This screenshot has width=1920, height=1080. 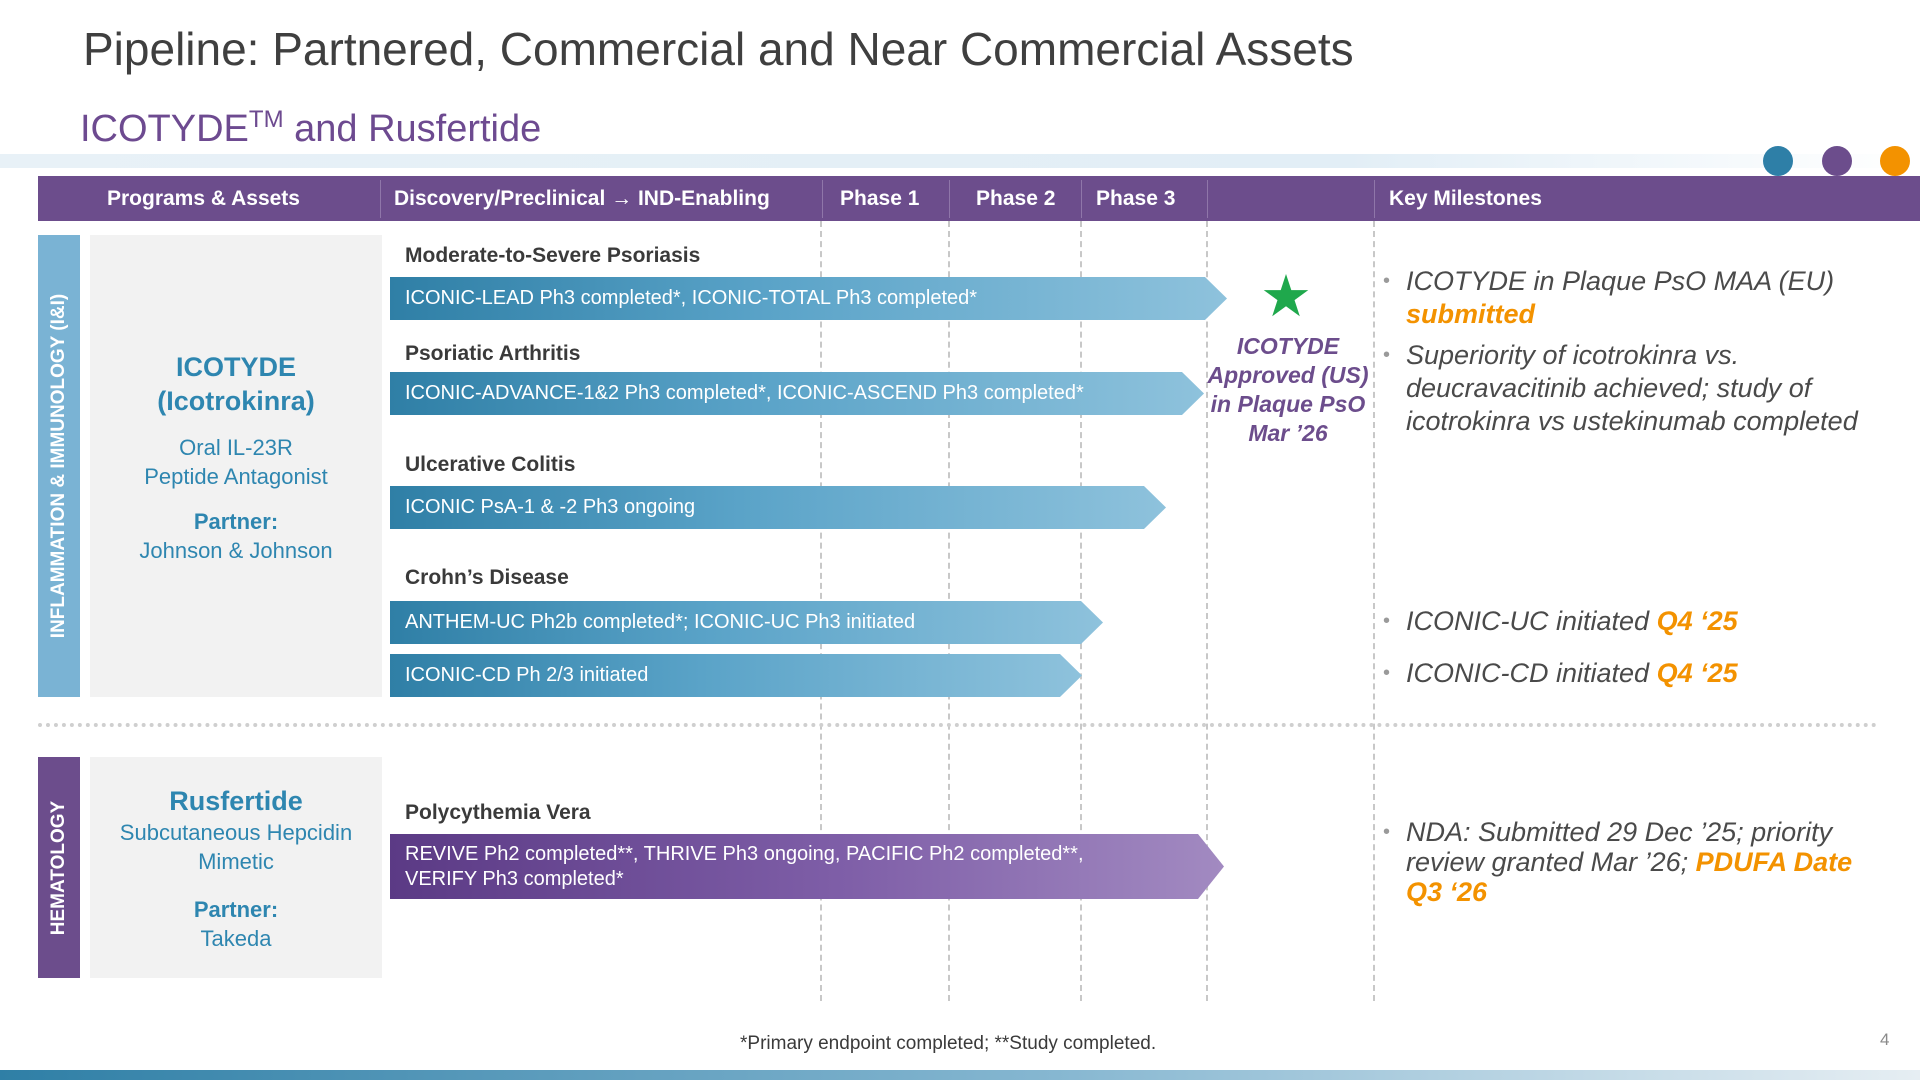 I want to click on program-title: Rusfertide, so click(x=236, y=801).